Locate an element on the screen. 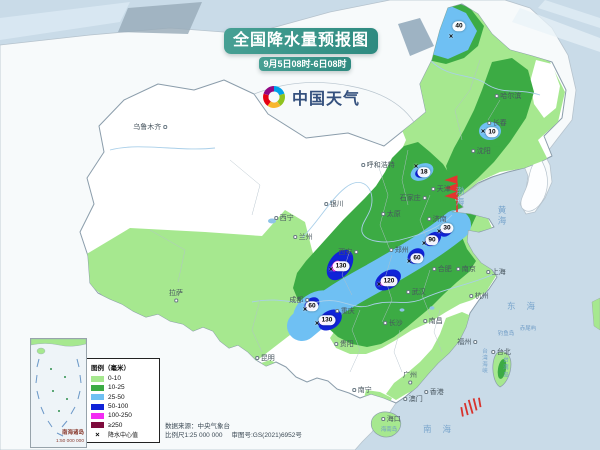  map-title: 全国降水量预报图 is located at coordinates (300, 40).